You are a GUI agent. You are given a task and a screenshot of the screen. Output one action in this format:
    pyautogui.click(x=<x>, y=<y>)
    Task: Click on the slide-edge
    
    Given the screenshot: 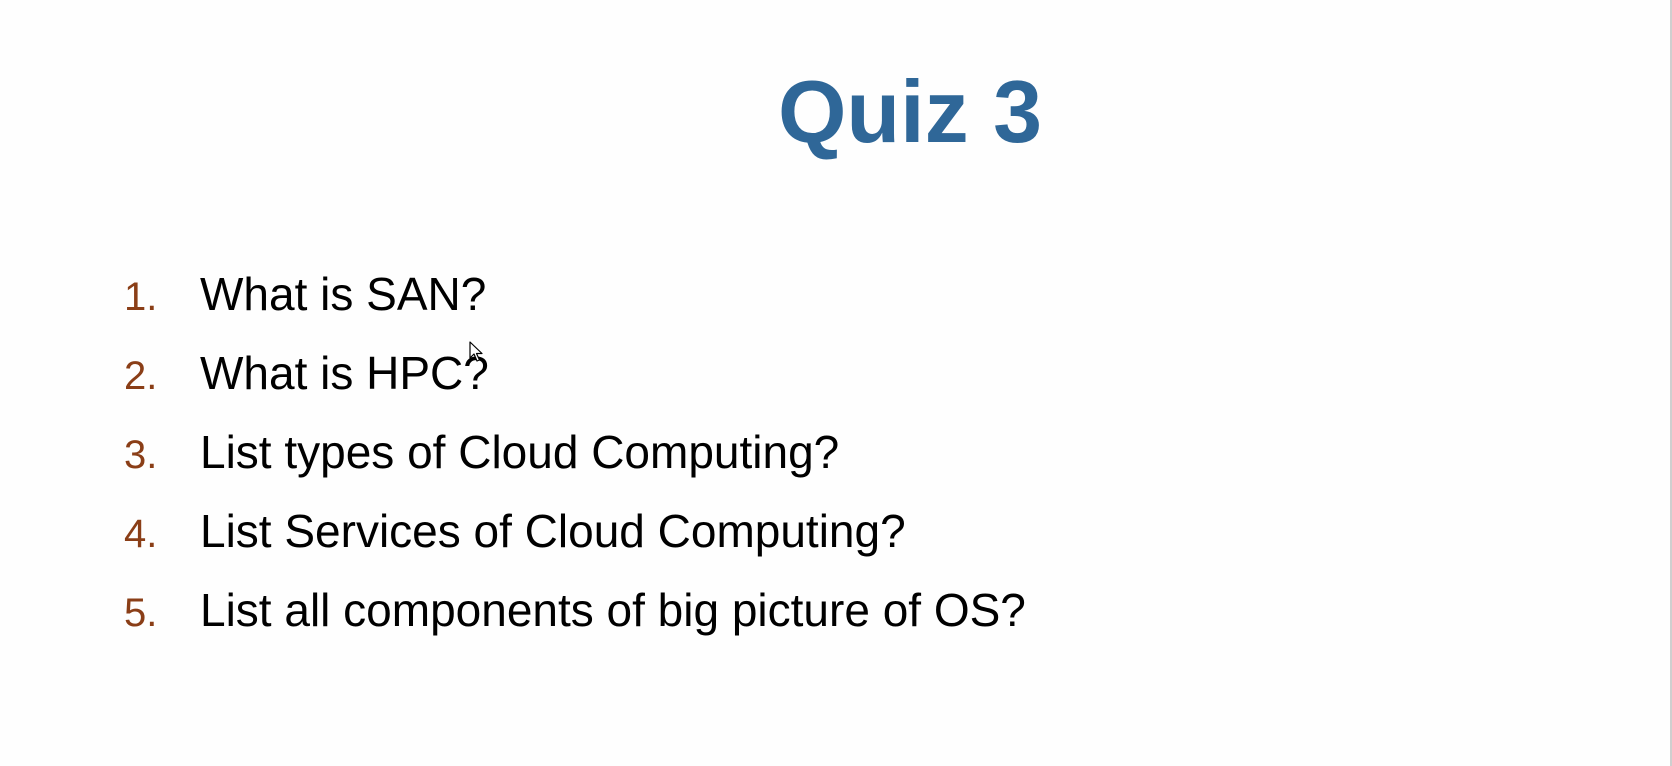 What is the action you would take?
    pyautogui.click(x=1671, y=383)
    